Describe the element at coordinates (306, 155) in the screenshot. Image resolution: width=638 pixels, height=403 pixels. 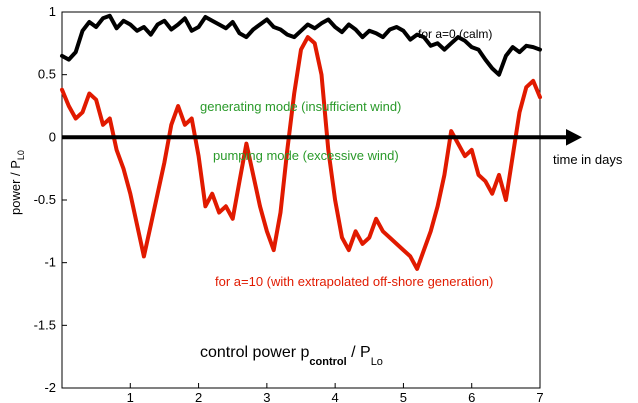
I see `annotation-pumping-mode: pumping mode (excessive wind)` at that location.